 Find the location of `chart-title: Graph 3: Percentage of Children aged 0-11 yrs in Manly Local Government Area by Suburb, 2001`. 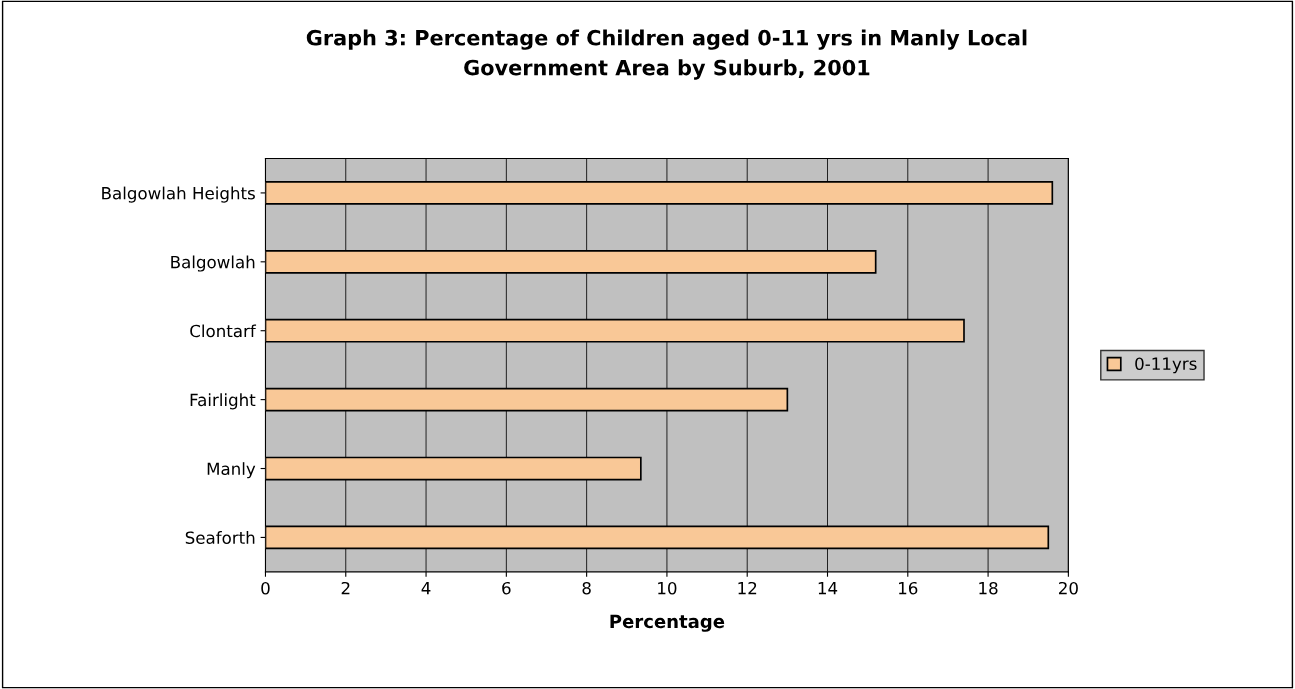

chart-title: Graph 3: Percentage of Children aged 0-11 yrs in Manly Local Government Area by Suburb, 2001 is located at coordinates (666, 54).